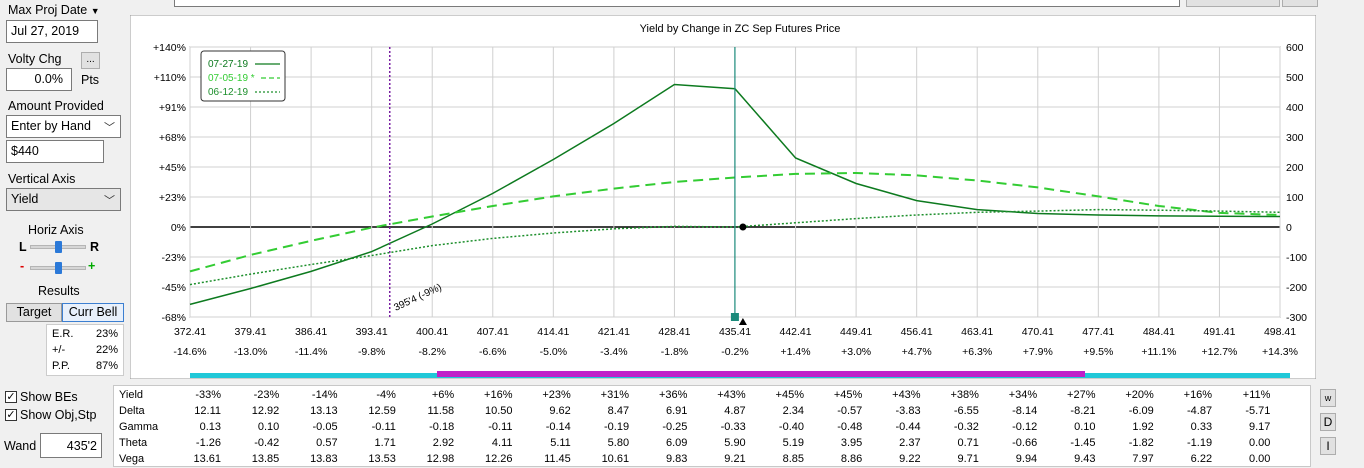  I want to click on legend-entry-07-05-19: 07-05-19 *, so click(231, 78).